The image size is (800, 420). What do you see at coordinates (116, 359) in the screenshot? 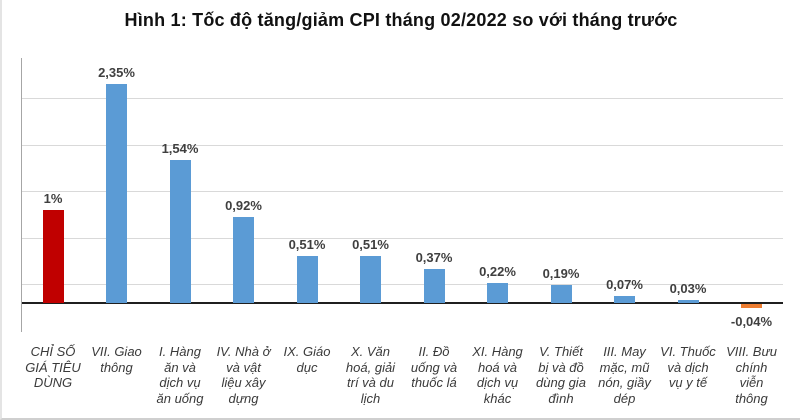
I see `category-label: VII. Giao thông` at bounding box center [116, 359].